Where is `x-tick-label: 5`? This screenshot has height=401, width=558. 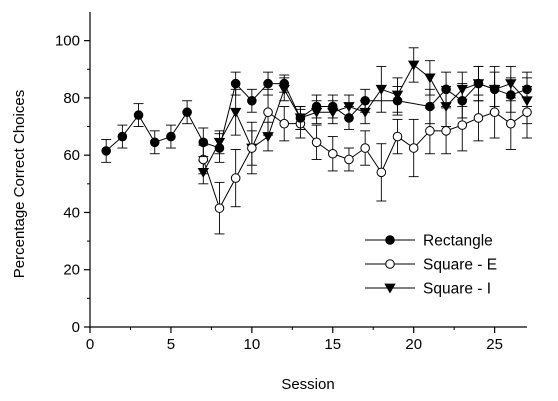 x-tick-label: 5 is located at coordinates (171, 344).